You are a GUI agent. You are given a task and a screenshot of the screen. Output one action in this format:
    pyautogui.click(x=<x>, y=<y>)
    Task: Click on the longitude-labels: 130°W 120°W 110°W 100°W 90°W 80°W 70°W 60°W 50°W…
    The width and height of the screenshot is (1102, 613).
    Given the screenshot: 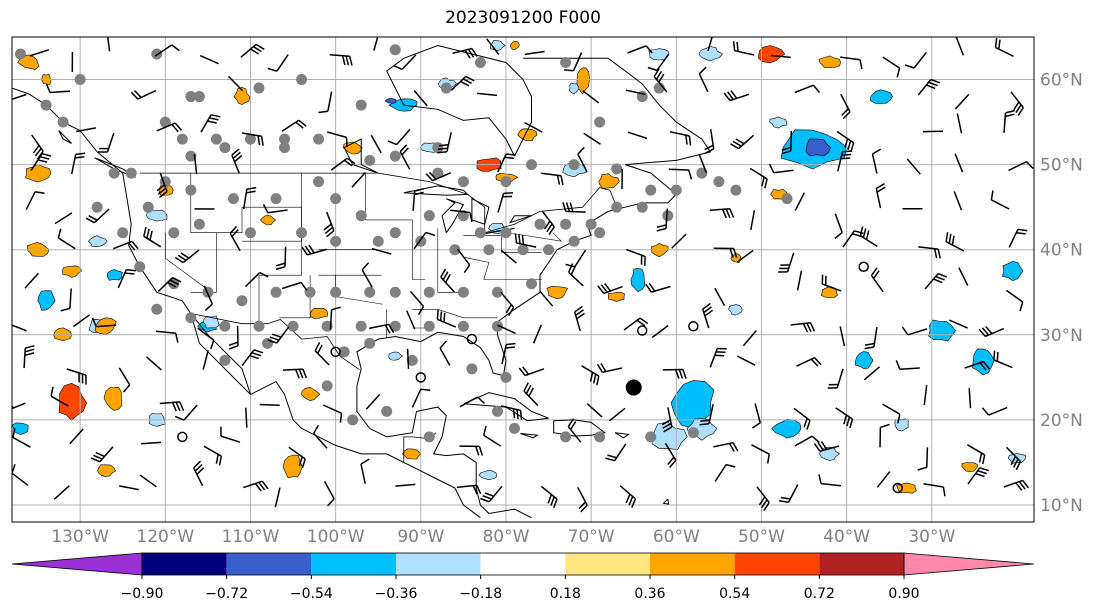 What is the action you would take?
    pyautogui.click(x=503, y=537)
    